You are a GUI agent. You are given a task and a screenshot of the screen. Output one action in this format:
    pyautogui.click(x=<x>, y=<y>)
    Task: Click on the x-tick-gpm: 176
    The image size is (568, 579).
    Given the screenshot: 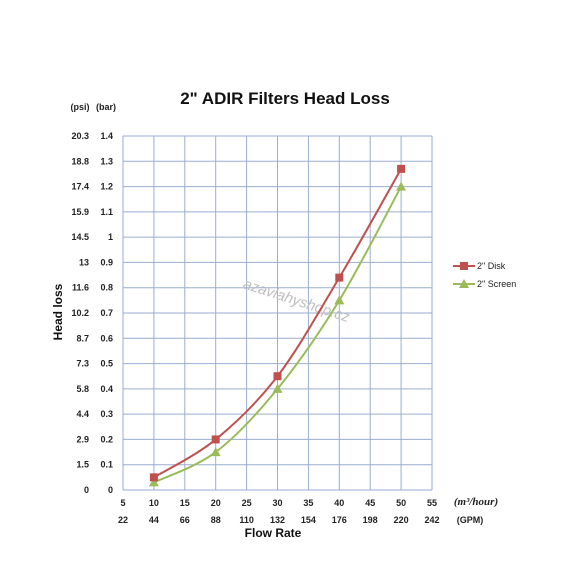 What is the action you would take?
    pyautogui.click(x=339, y=520)
    